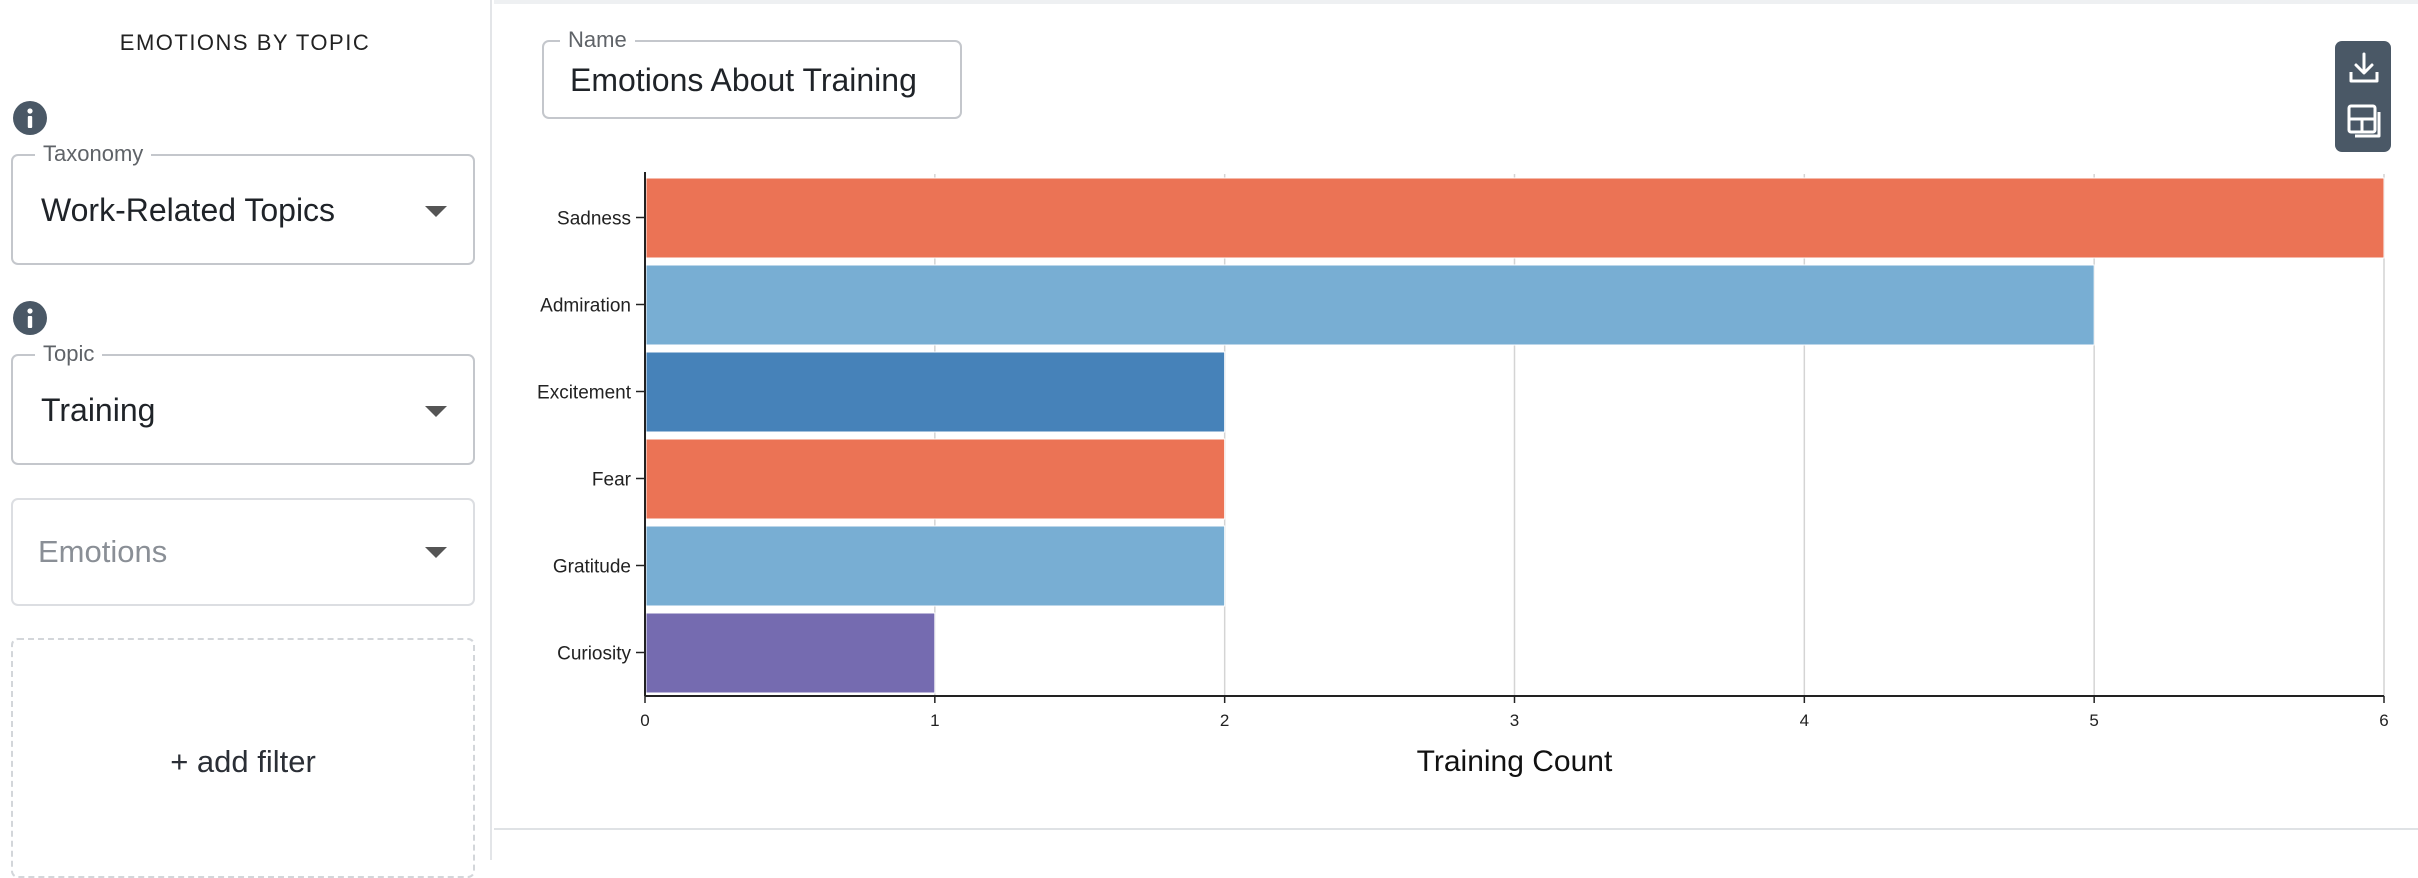 The height and width of the screenshot is (878, 2418). Describe the element at coordinates (1515, 218) in the screenshot. I see `bar-sadness` at that location.